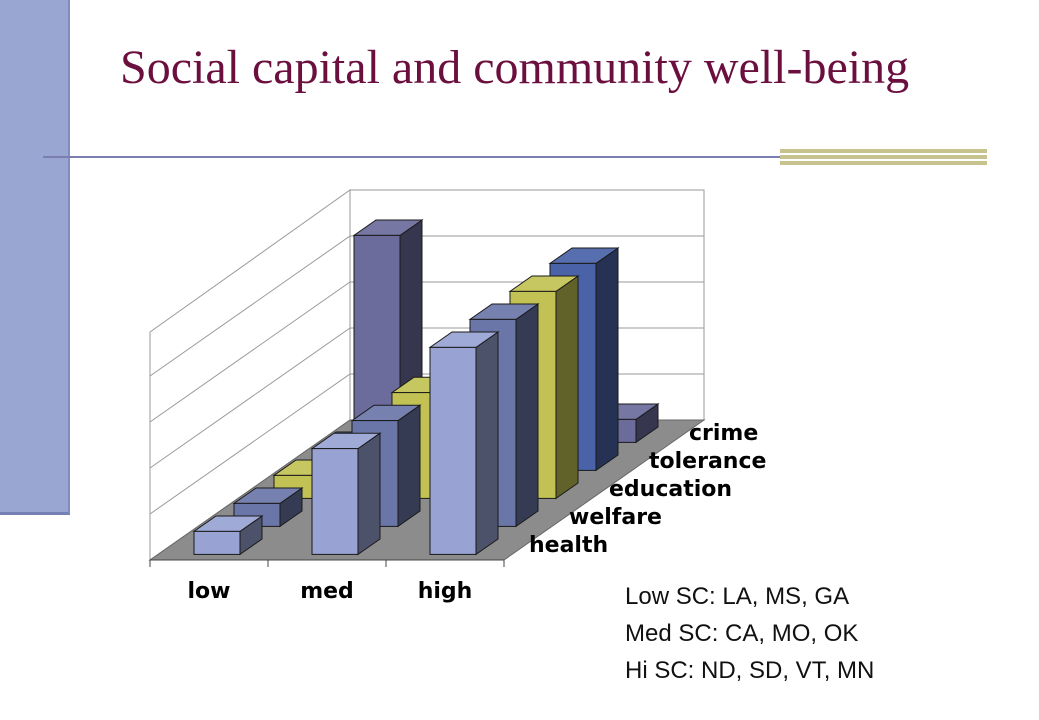 This screenshot has width=1039, height=720. What do you see at coordinates (568, 545) in the screenshot?
I see `series-label: health` at bounding box center [568, 545].